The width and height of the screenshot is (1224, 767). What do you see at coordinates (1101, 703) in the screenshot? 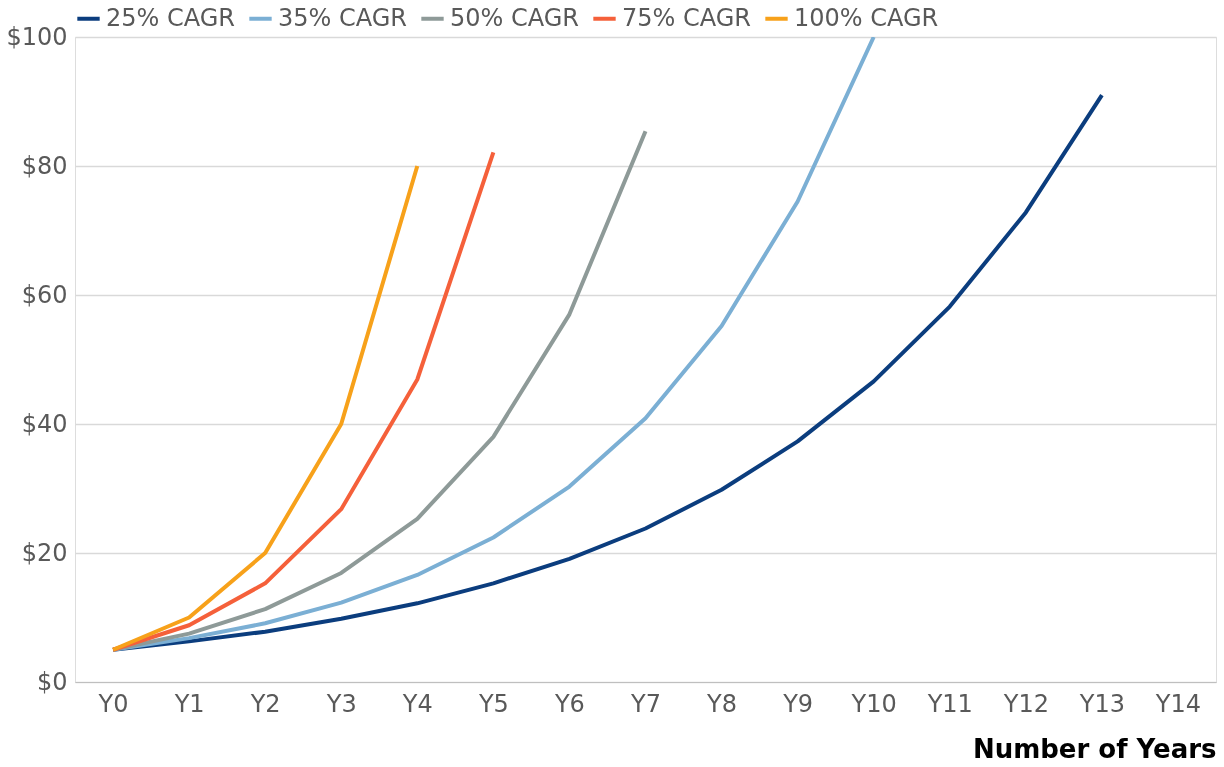
I see `x-tick-label: Y13` at bounding box center [1101, 703].